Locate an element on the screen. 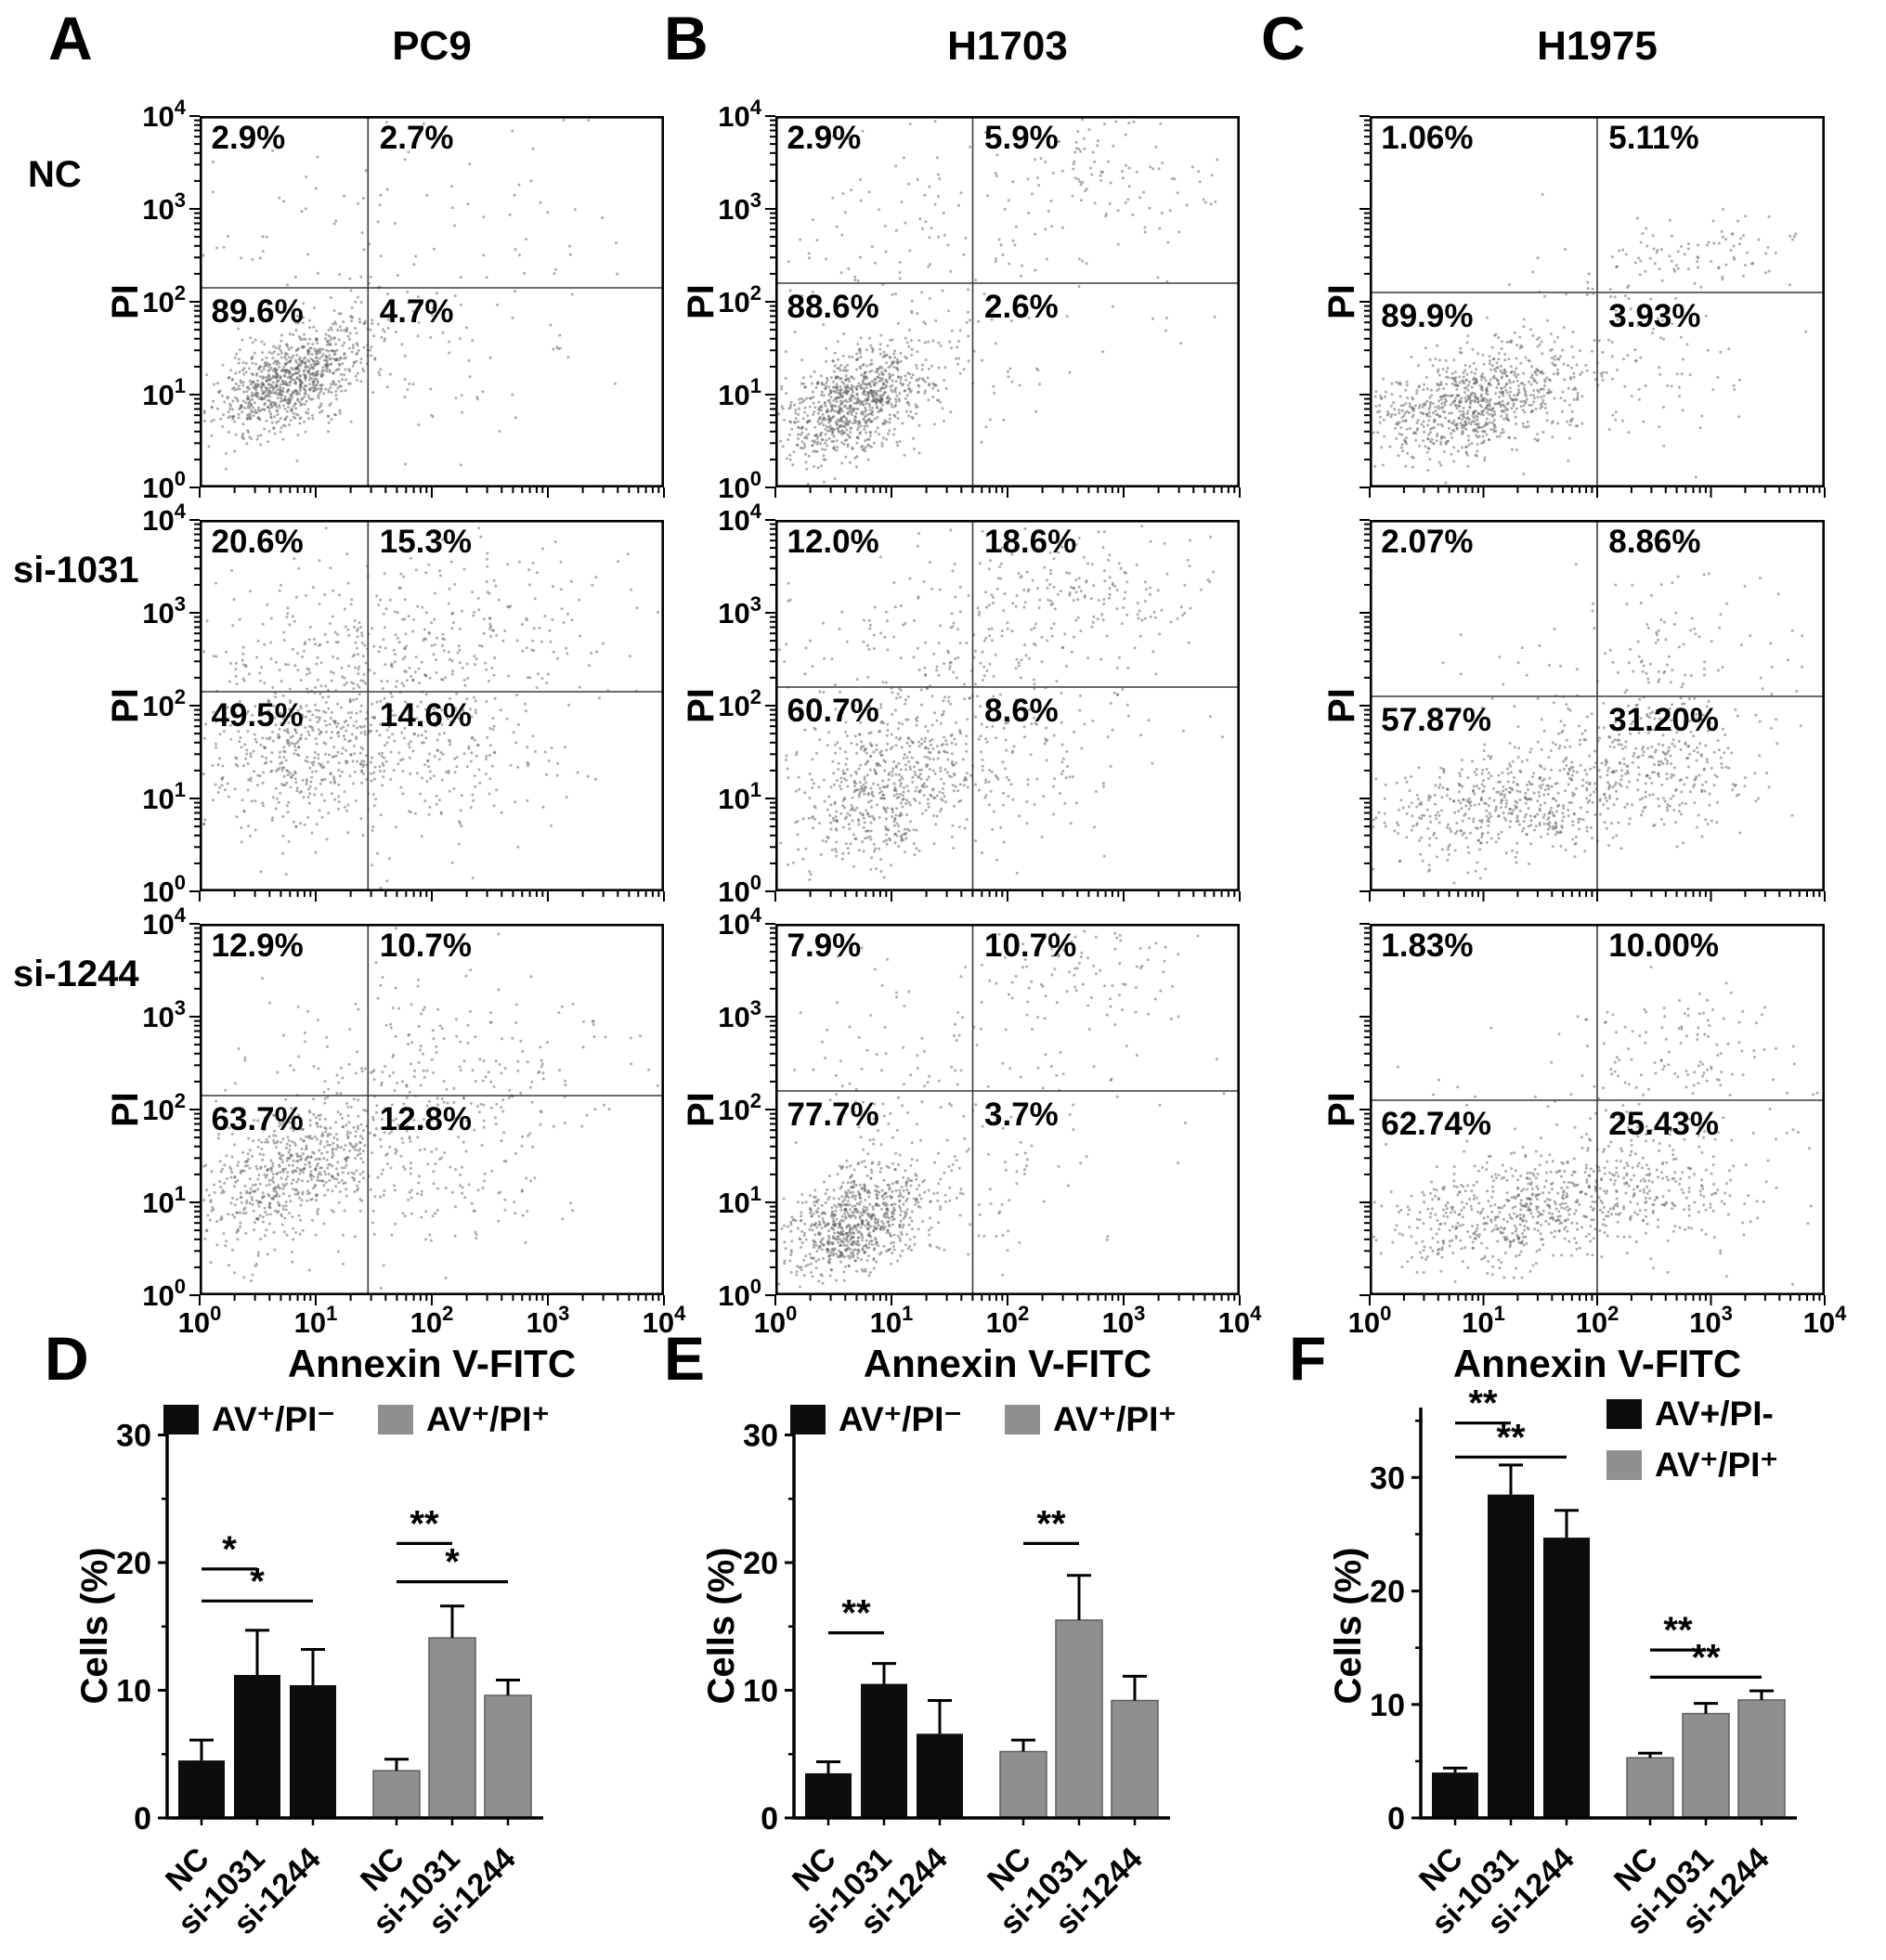 Image resolution: width=1886 pixels, height=1960 pixels. quadrant-percent-lower-right: 25.43% is located at coordinates (1664, 1124).